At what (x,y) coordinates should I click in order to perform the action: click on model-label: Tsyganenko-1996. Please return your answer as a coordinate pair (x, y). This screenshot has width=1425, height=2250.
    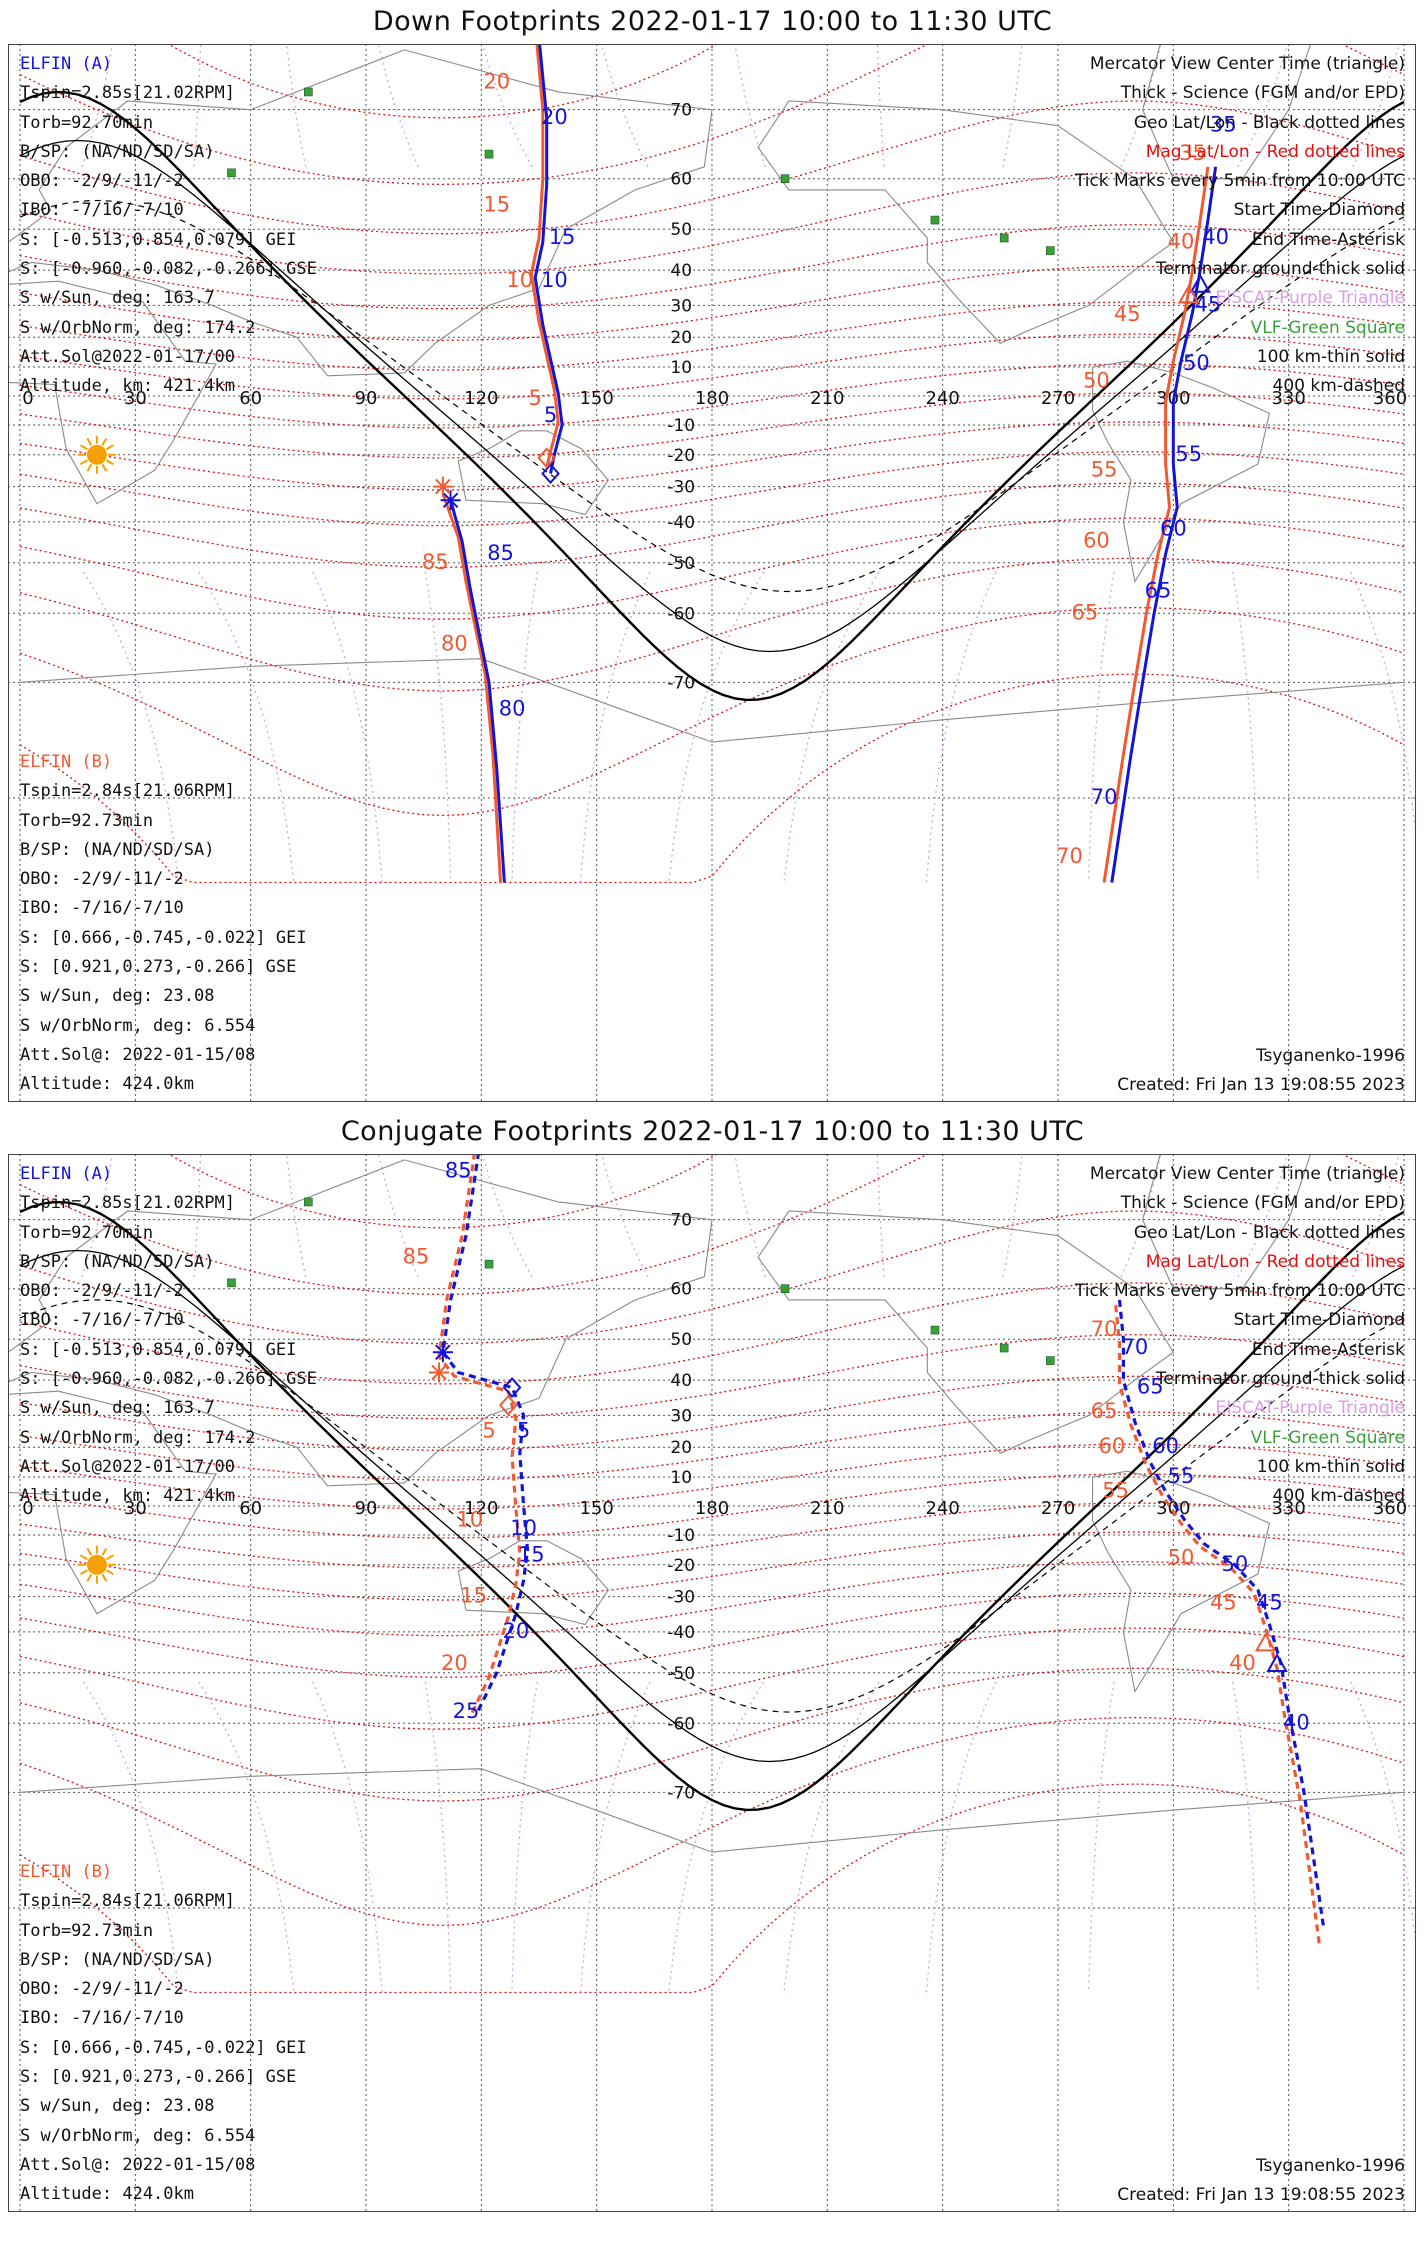
    Looking at the image, I should click on (1330, 2166).